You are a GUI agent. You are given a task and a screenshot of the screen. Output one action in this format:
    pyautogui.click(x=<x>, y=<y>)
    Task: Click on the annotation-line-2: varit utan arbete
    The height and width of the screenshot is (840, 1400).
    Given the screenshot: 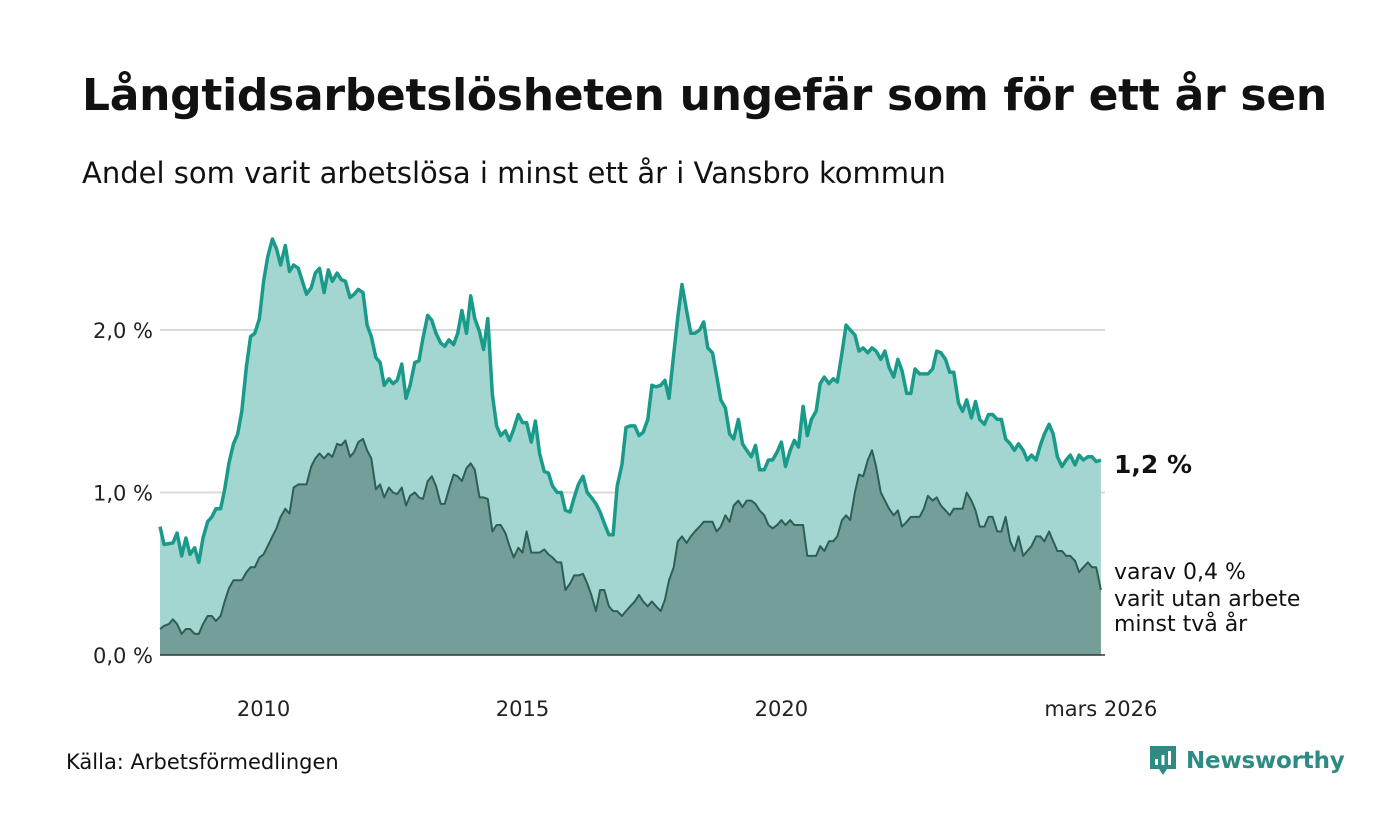 What is the action you would take?
    pyautogui.click(x=1207, y=599)
    